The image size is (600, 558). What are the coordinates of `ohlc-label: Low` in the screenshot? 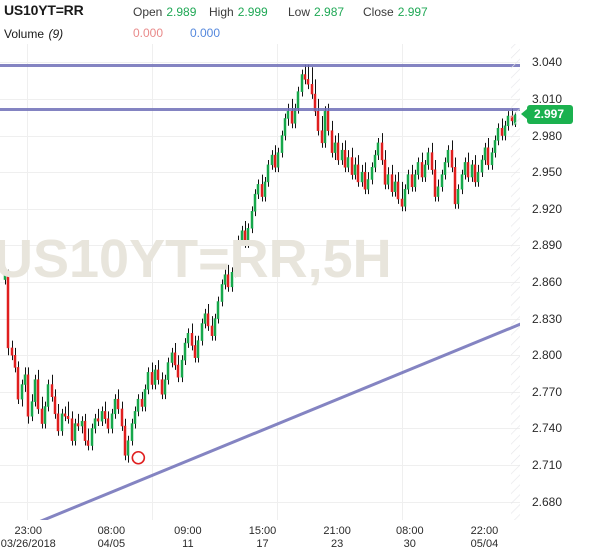 It's located at (299, 12).